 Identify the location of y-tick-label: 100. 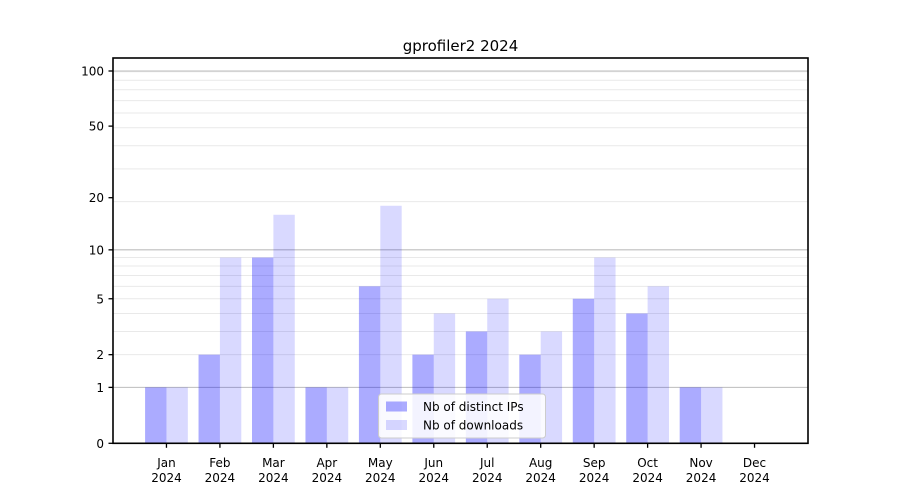
(92, 71).